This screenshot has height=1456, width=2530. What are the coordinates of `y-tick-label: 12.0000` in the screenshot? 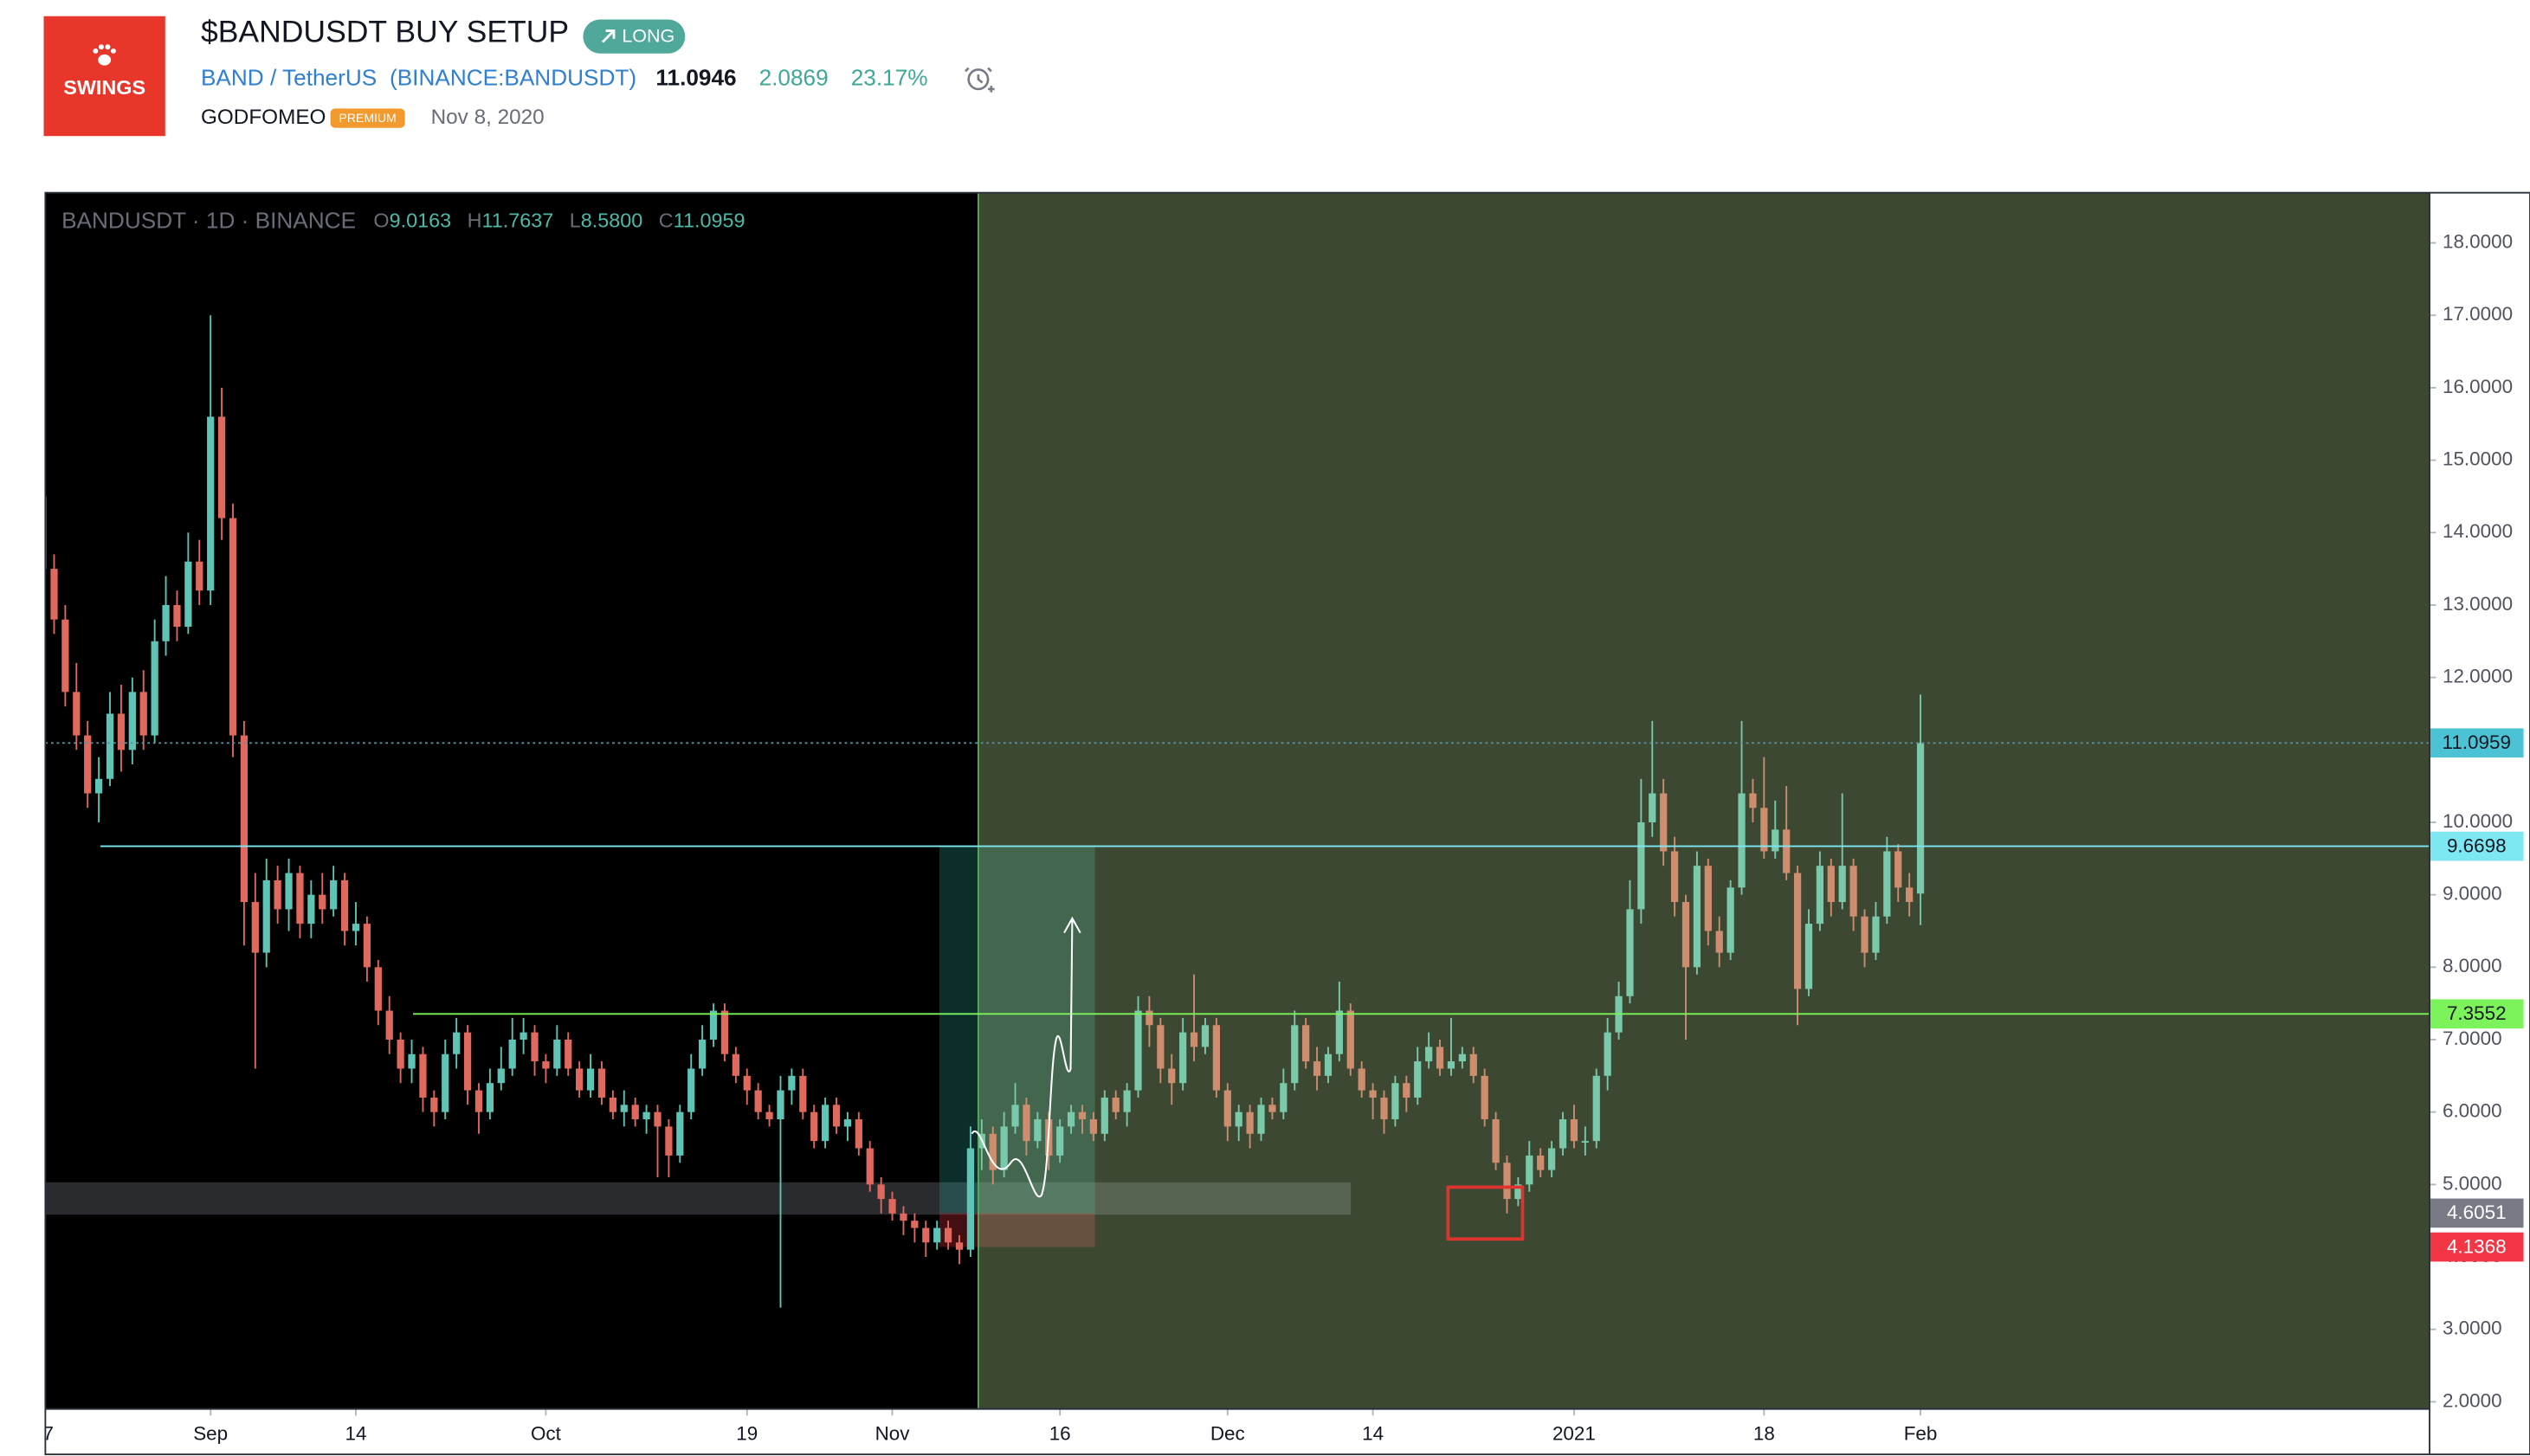 It's located at (2478, 676).